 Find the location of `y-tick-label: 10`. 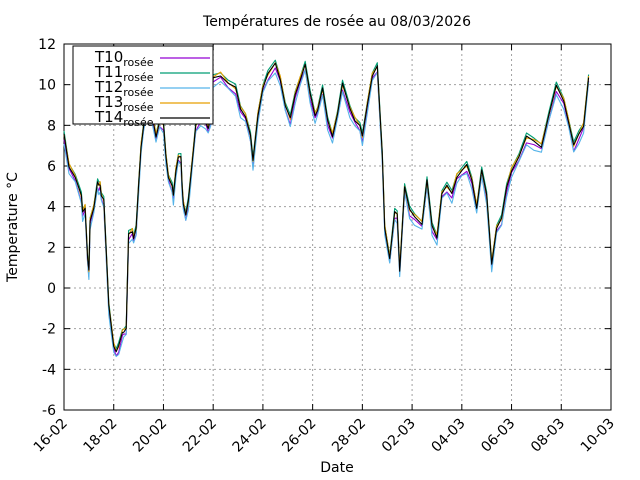

y-tick-label: 10 is located at coordinates (47, 86).